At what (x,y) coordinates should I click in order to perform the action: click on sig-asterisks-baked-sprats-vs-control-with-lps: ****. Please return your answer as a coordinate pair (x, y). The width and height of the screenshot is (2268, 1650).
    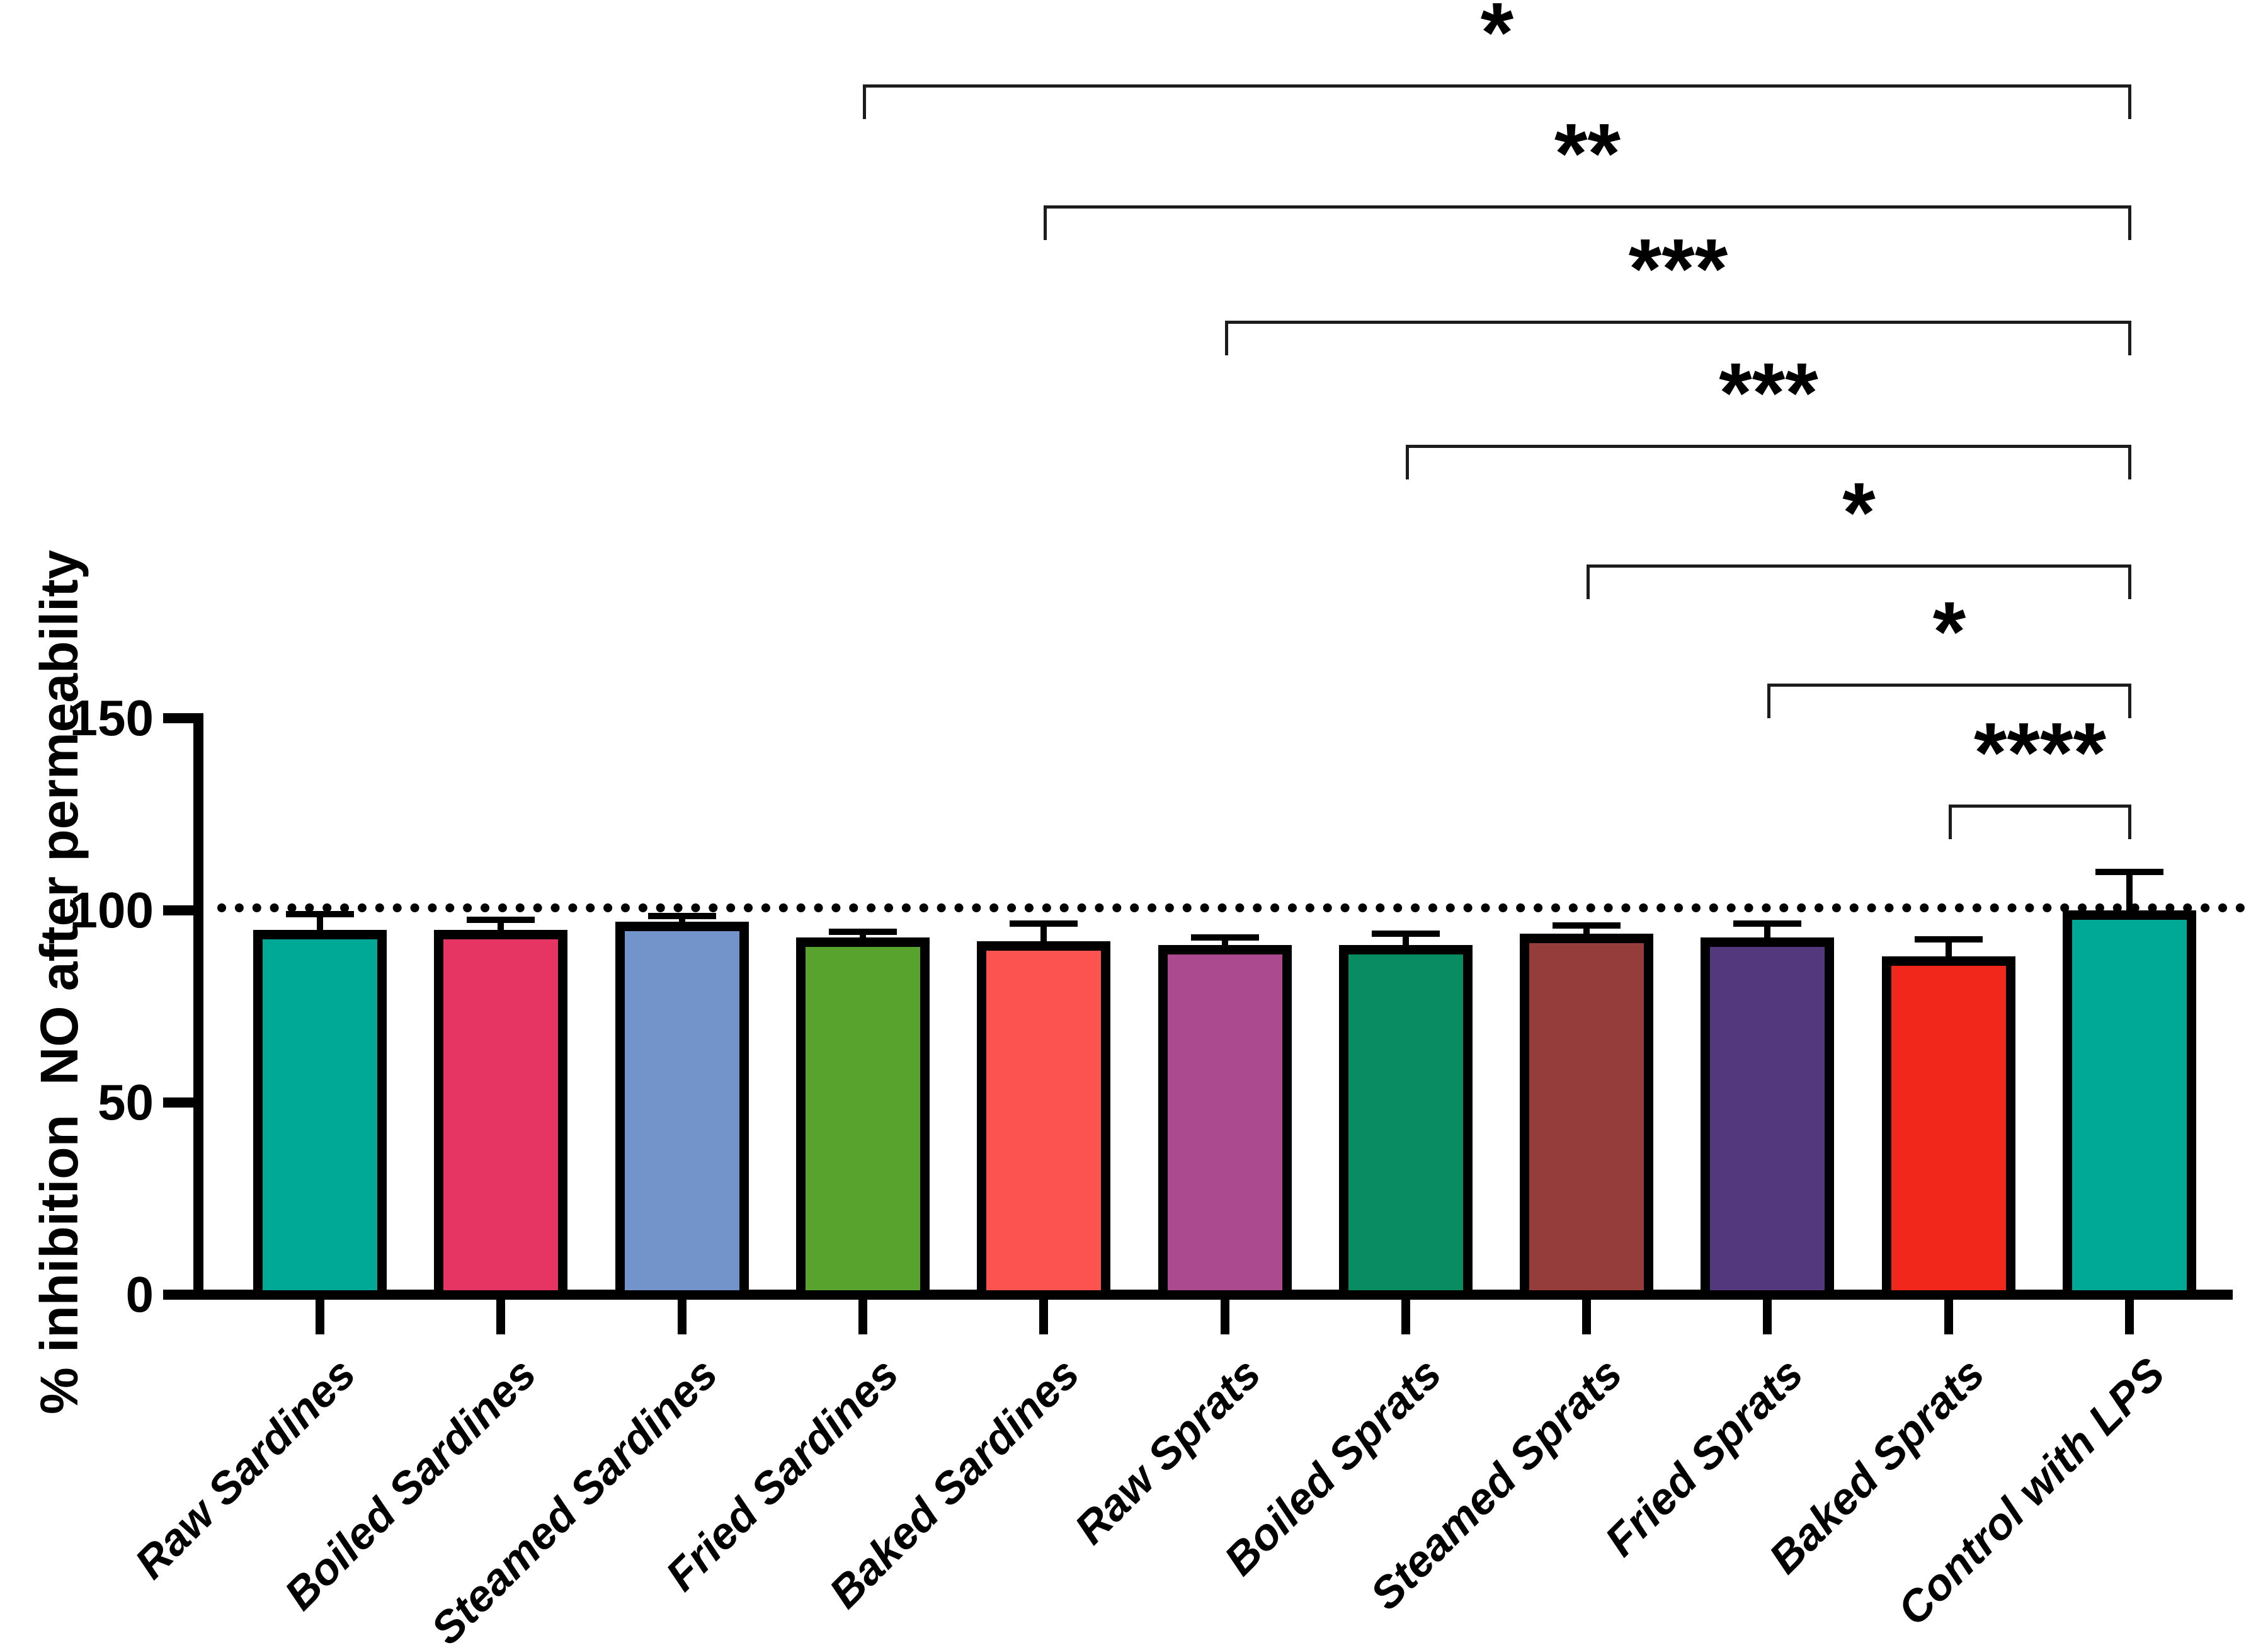
    Looking at the image, I should click on (2040, 752).